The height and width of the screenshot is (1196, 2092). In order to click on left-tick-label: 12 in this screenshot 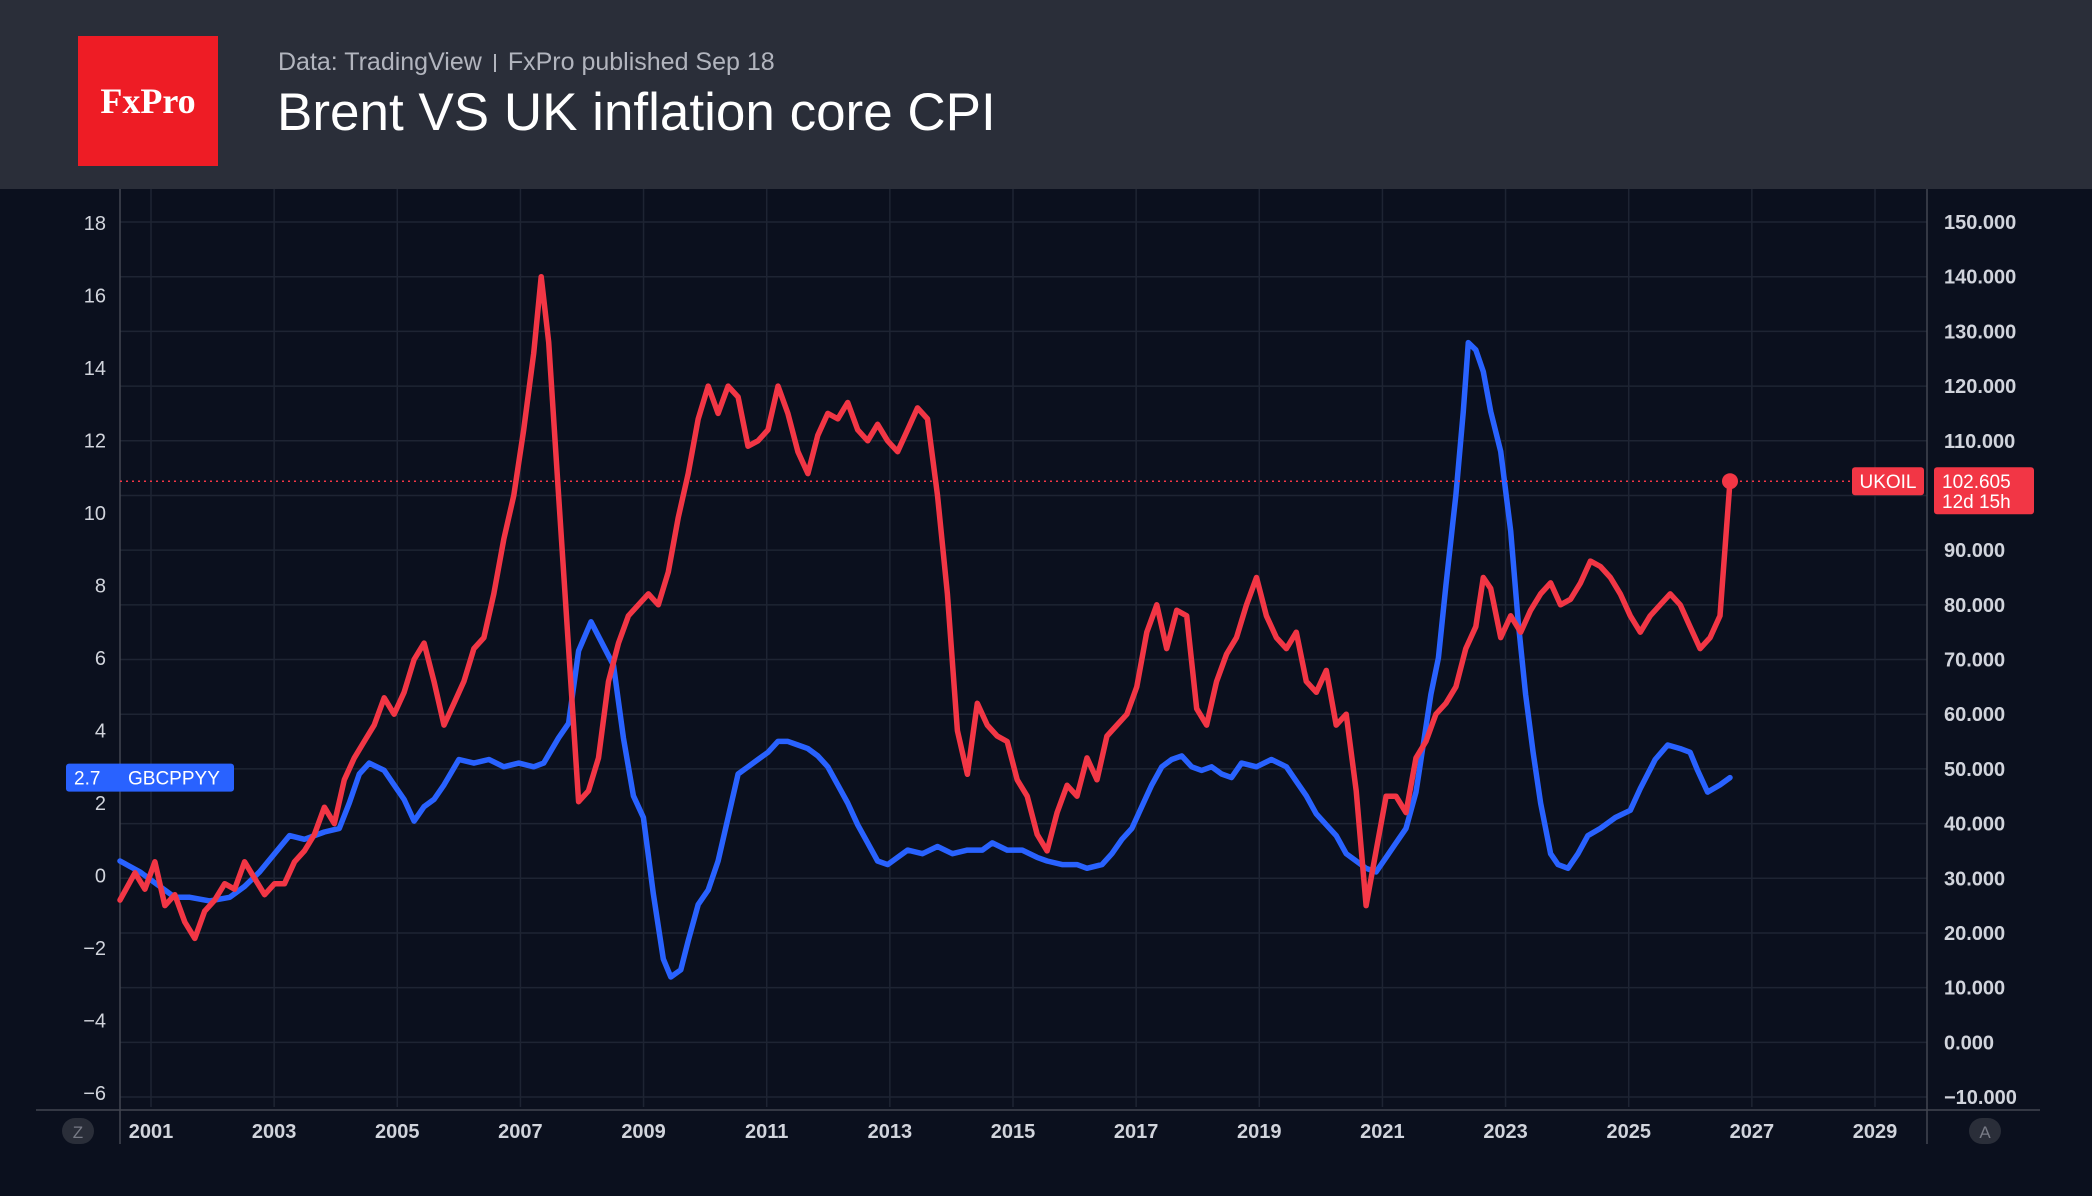, I will do `click(95, 442)`.